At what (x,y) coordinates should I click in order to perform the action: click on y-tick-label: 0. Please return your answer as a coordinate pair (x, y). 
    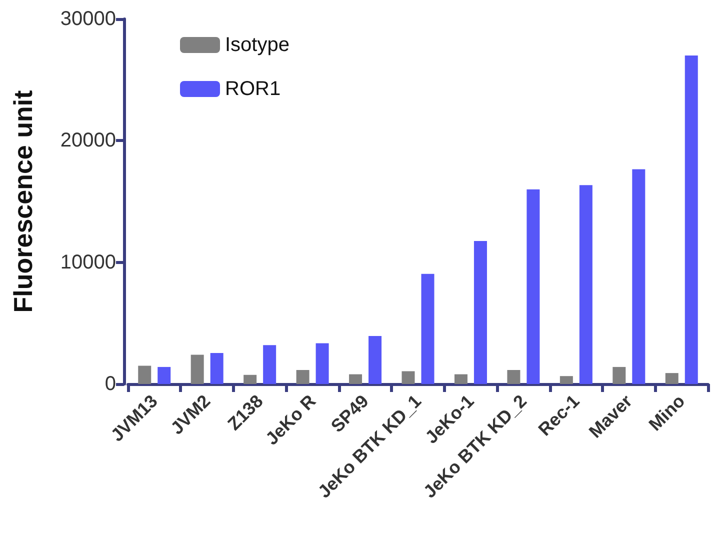
    Looking at the image, I should click on (110, 384).